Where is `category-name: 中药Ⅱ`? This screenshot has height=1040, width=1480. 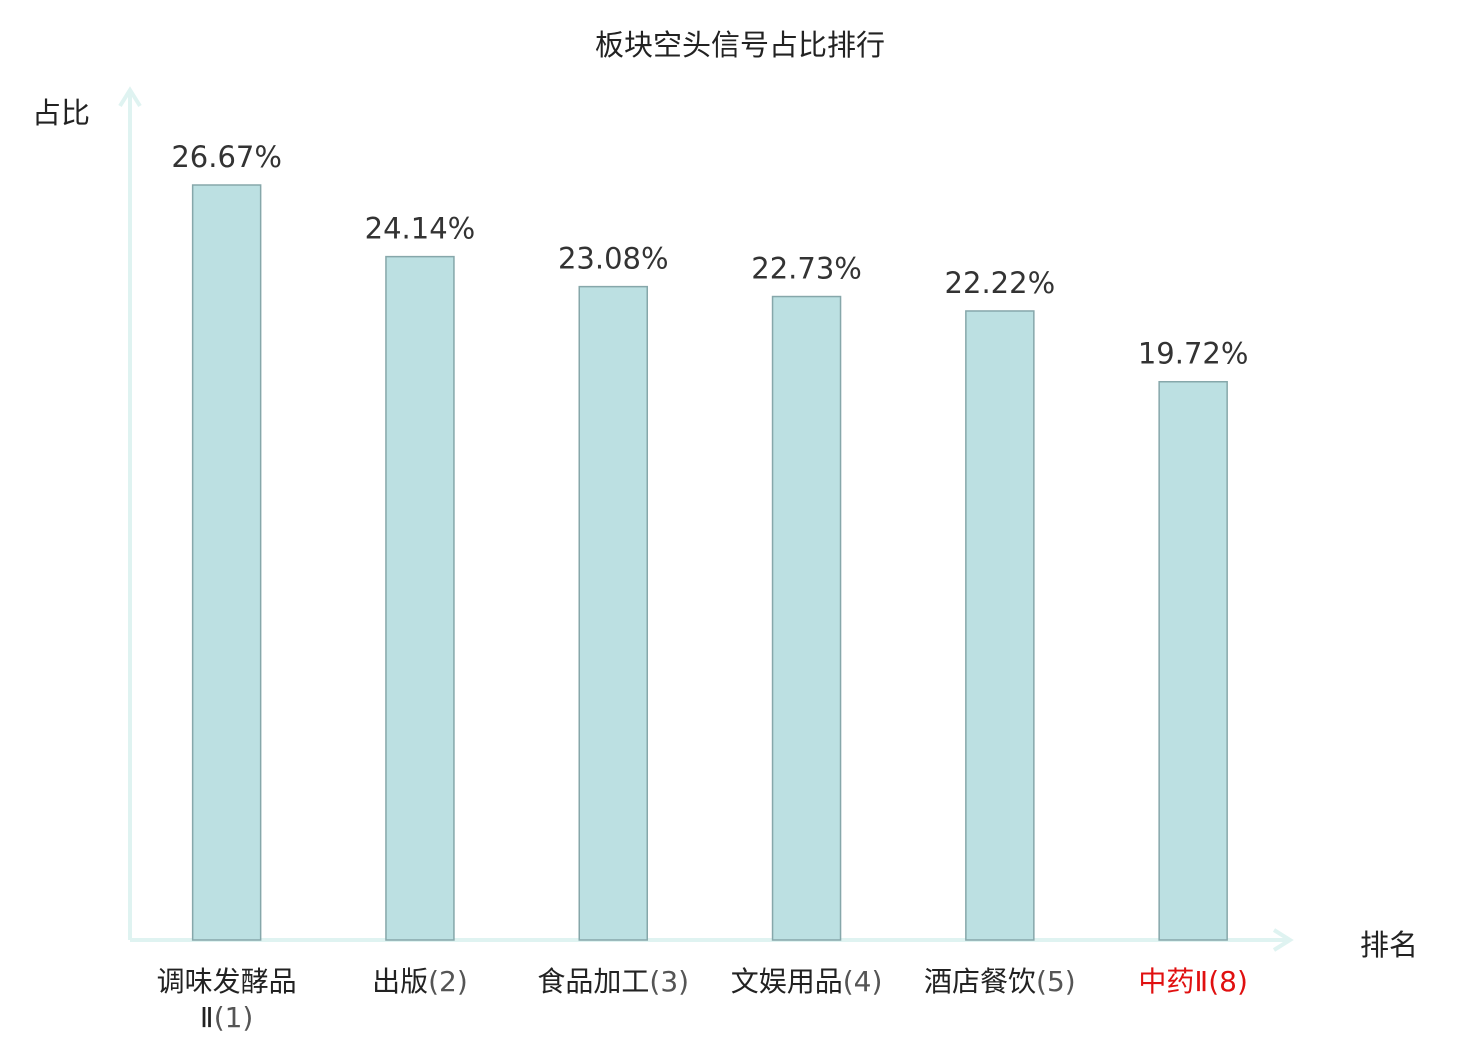 category-name: 中药Ⅱ is located at coordinates (1173, 981).